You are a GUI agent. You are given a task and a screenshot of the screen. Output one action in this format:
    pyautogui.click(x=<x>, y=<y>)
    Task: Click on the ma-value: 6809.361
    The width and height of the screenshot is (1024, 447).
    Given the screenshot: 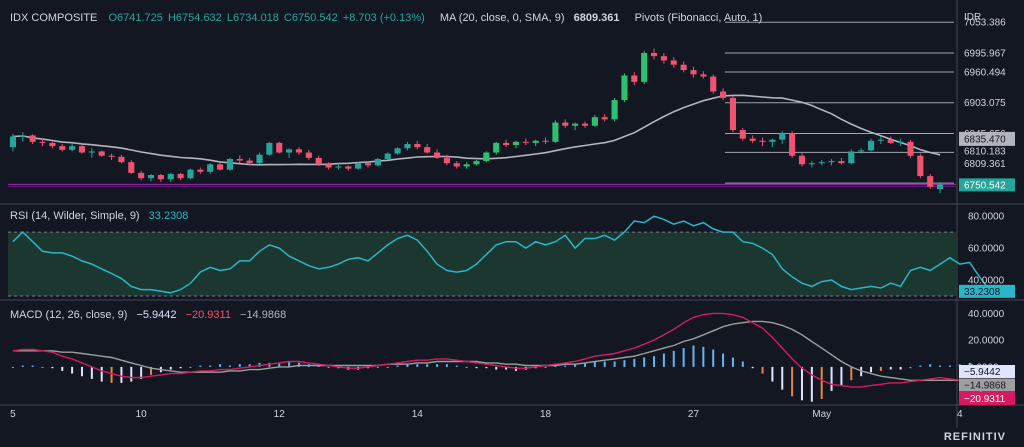 What is the action you would take?
    pyautogui.click(x=596, y=18)
    